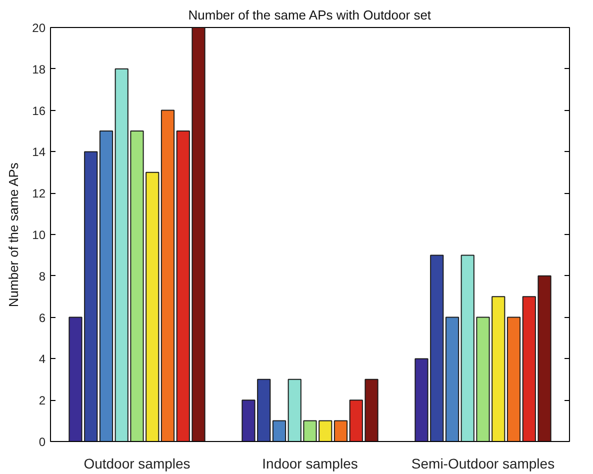  What do you see at coordinates (39, 193) in the screenshot?
I see `y-tick-label: 12` at bounding box center [39, 193].